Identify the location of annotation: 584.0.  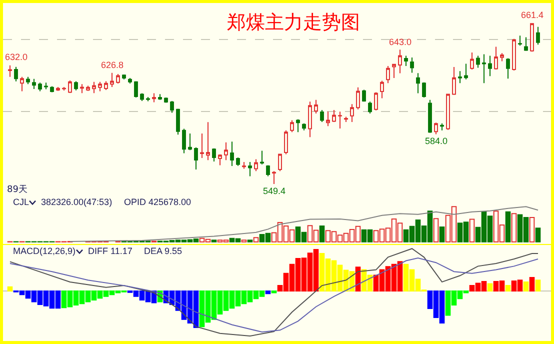
(436, 141).